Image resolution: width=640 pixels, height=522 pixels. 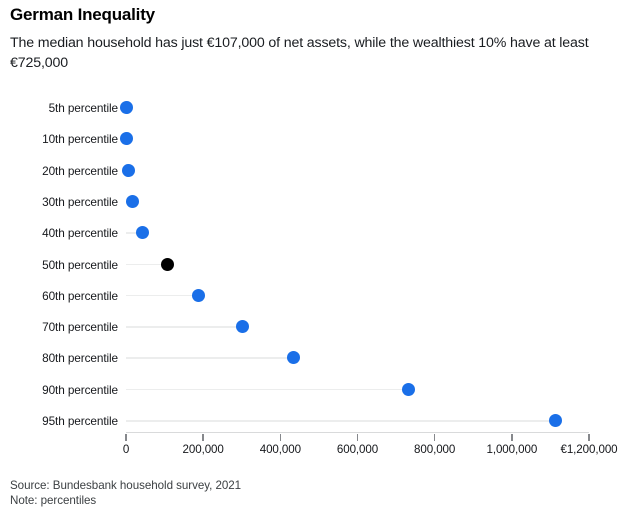 I want to click on data-point-10th-percentile, so click(x=126, y=139).